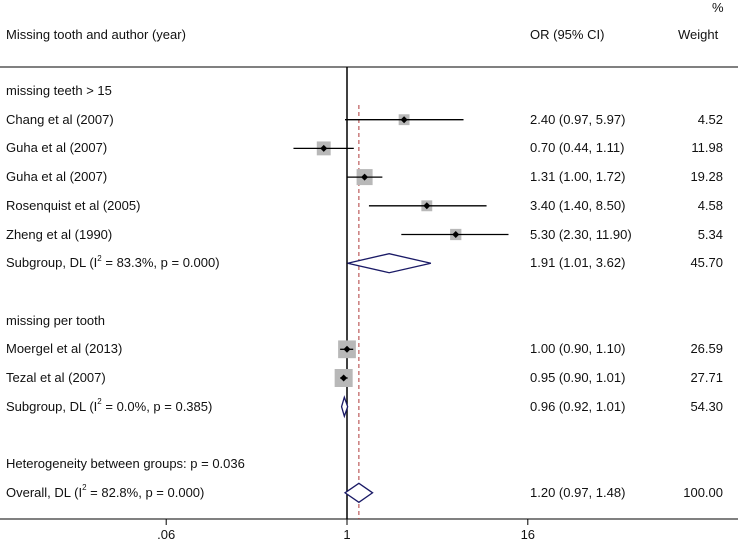 This screenshot has height=546, width=738. Describe the element at coordinates (703, 492) in the screenshot. I see `overall-weight: 100.00` at that location.